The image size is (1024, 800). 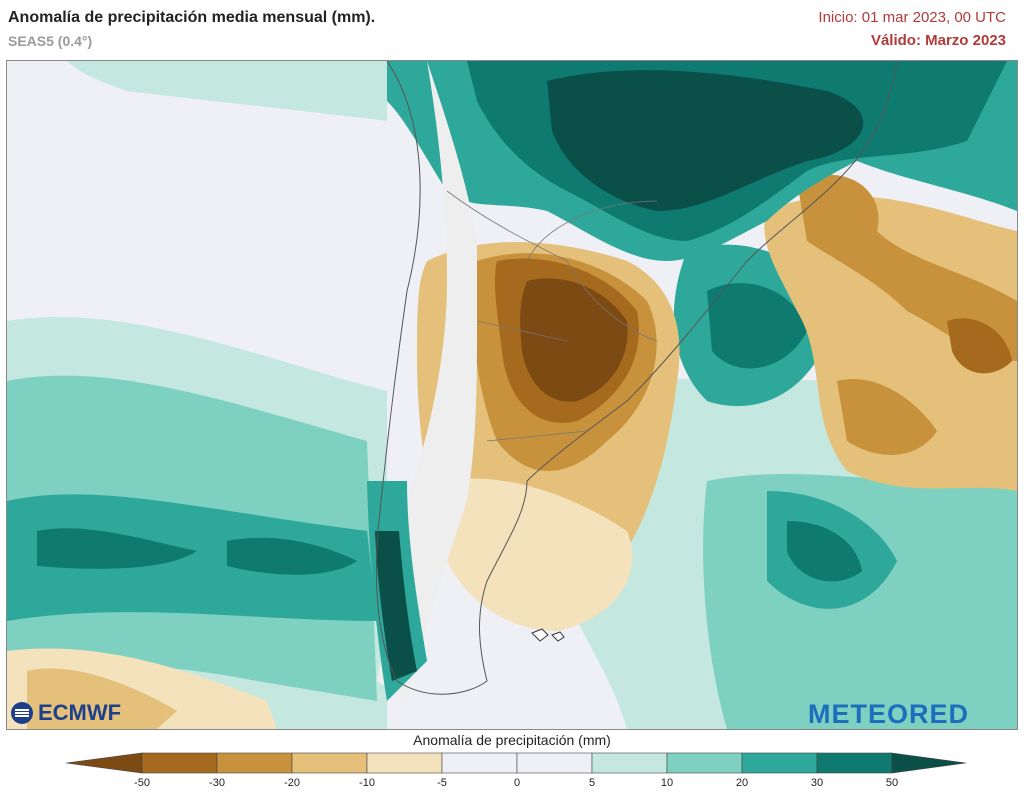 I want to click on colorbar, so click(x=516, y=763).